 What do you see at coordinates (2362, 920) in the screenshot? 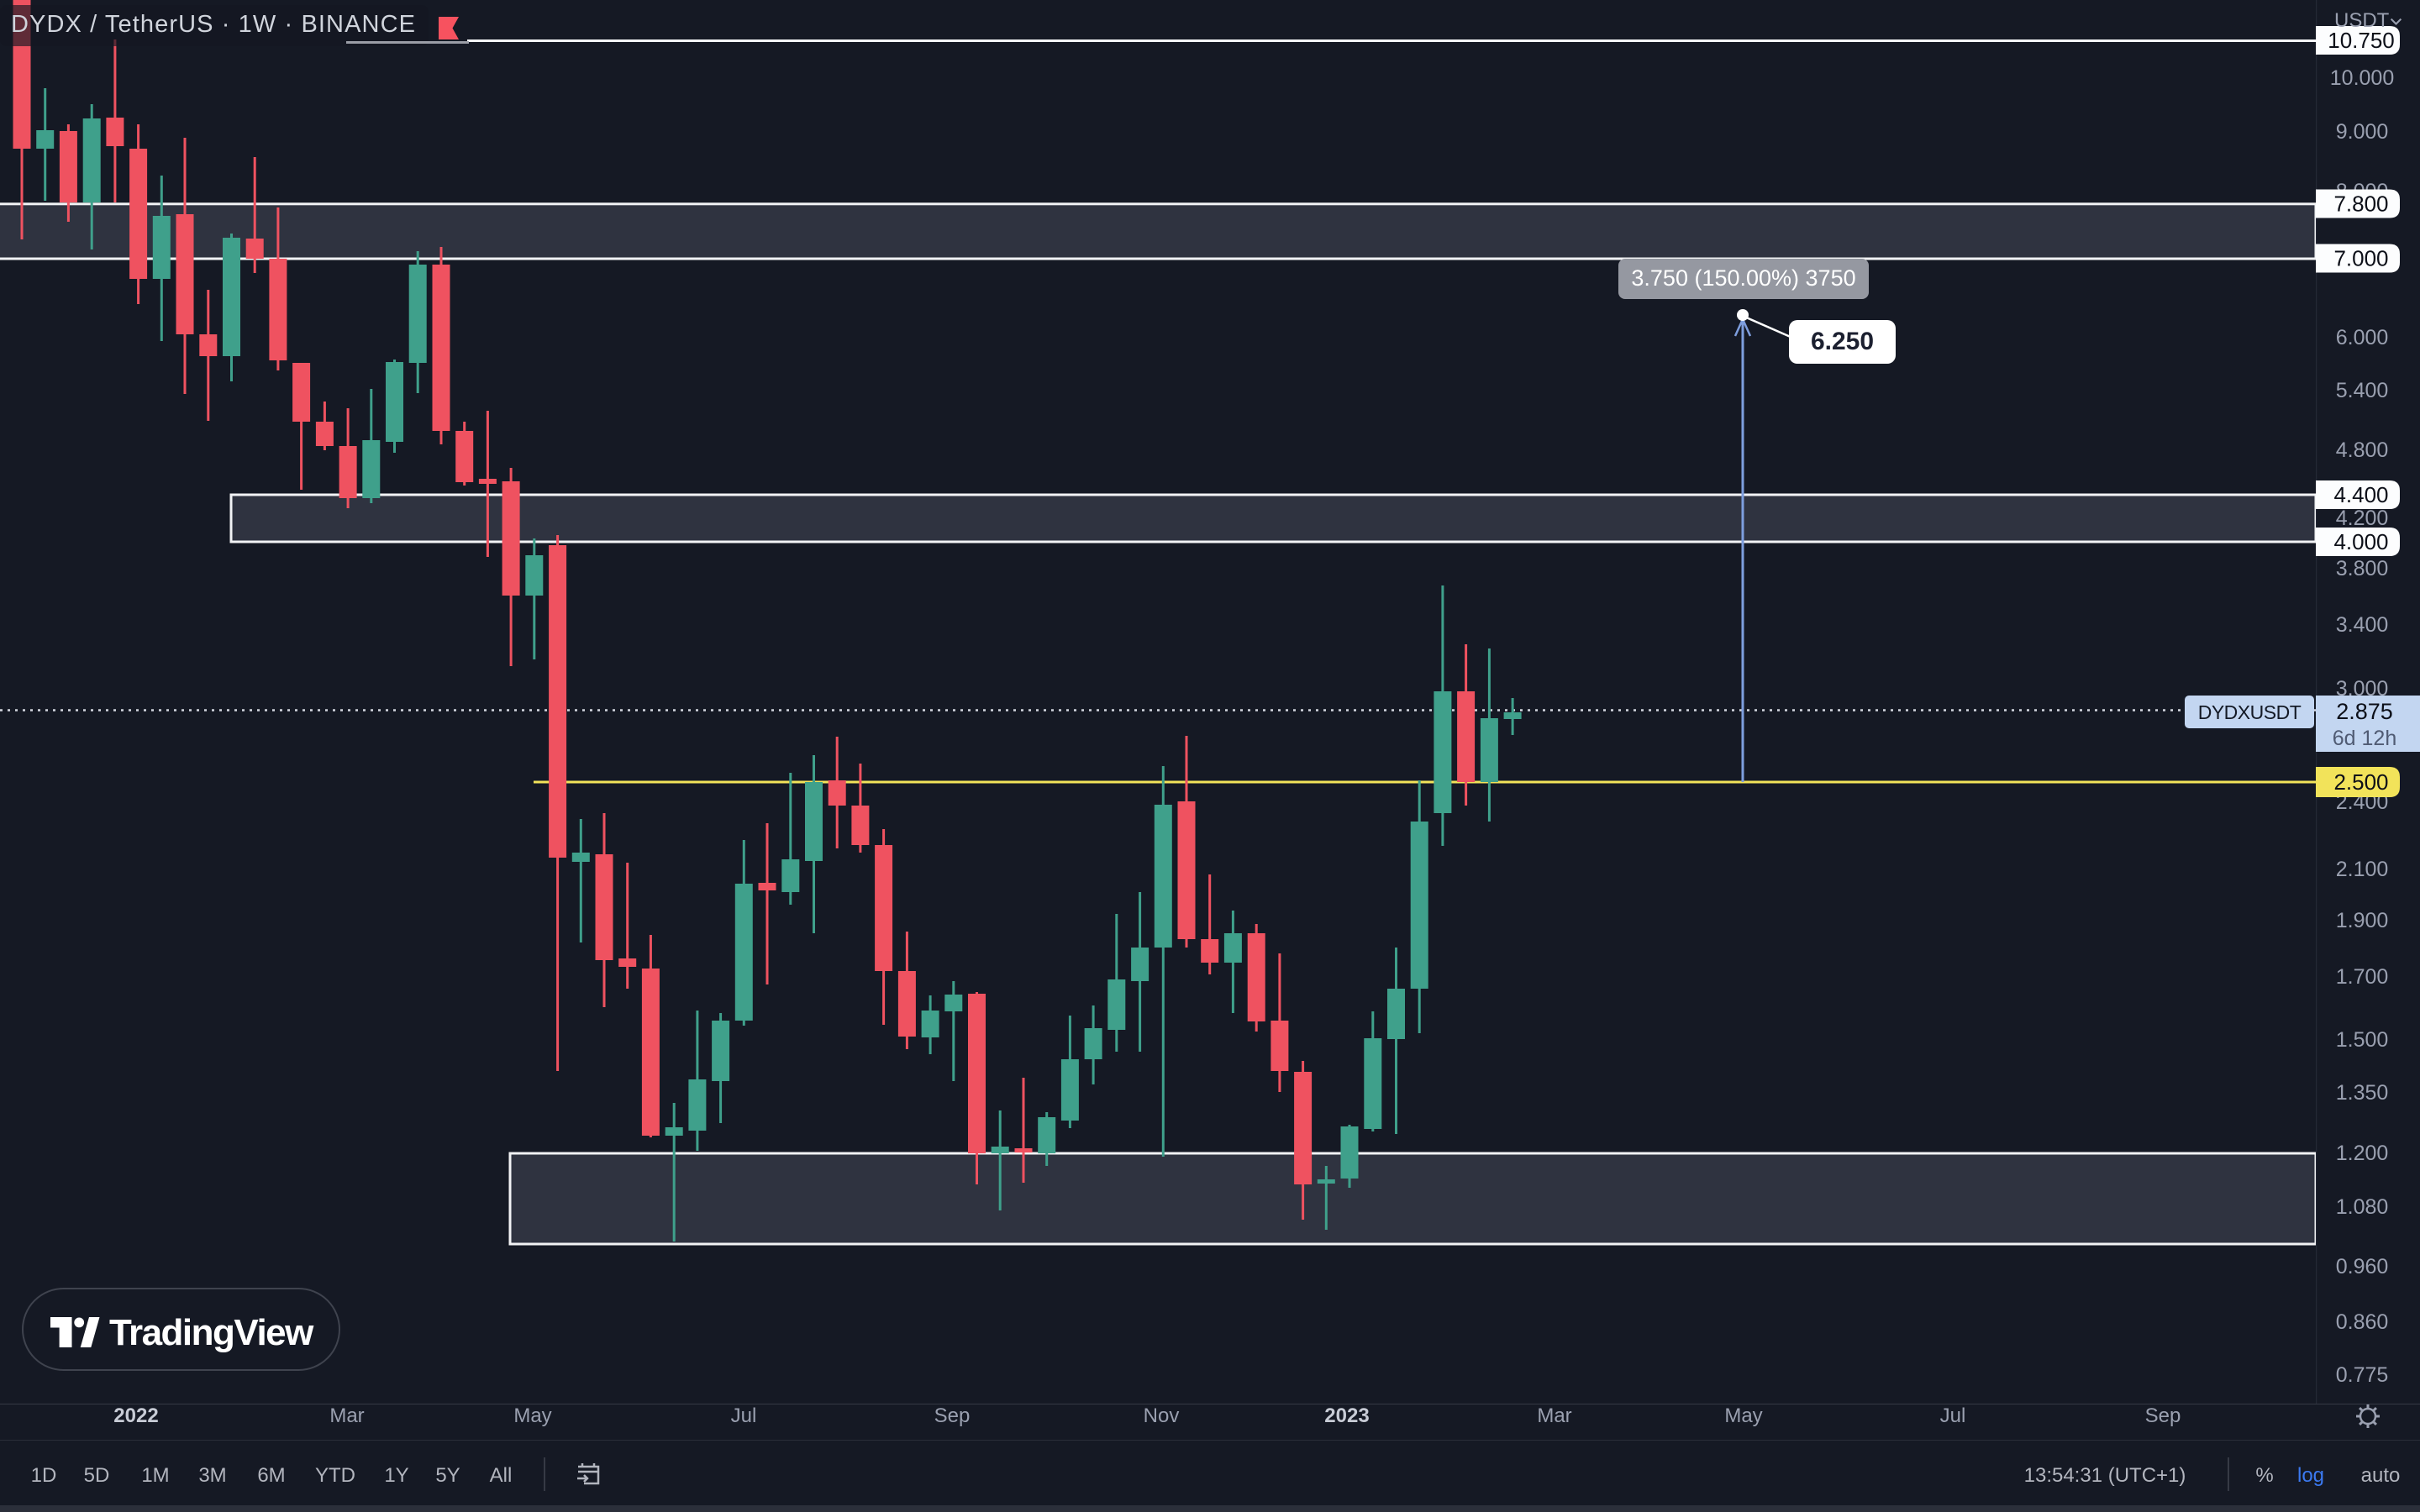
I see `svg-text: 1.900` at bounding box center [2362, 920].